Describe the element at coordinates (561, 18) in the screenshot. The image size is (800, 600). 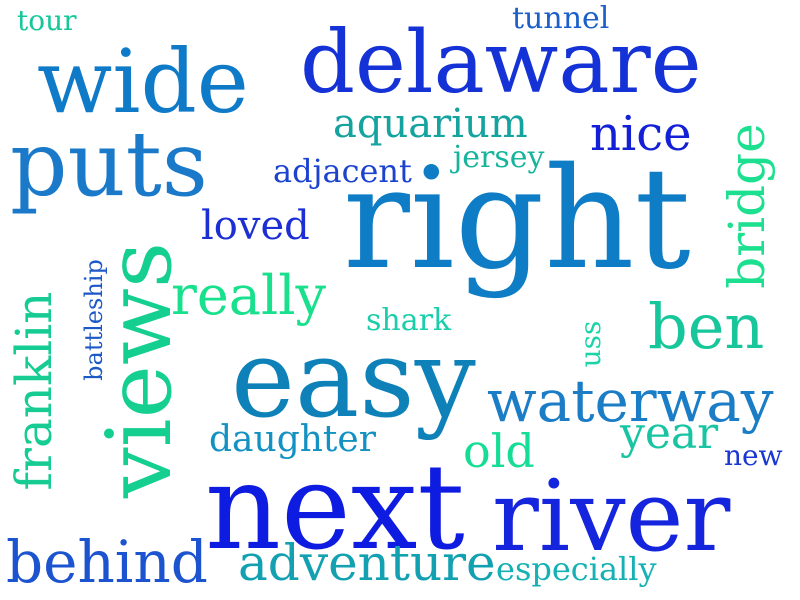
I see `word-tunnel: tunnel` at that location.